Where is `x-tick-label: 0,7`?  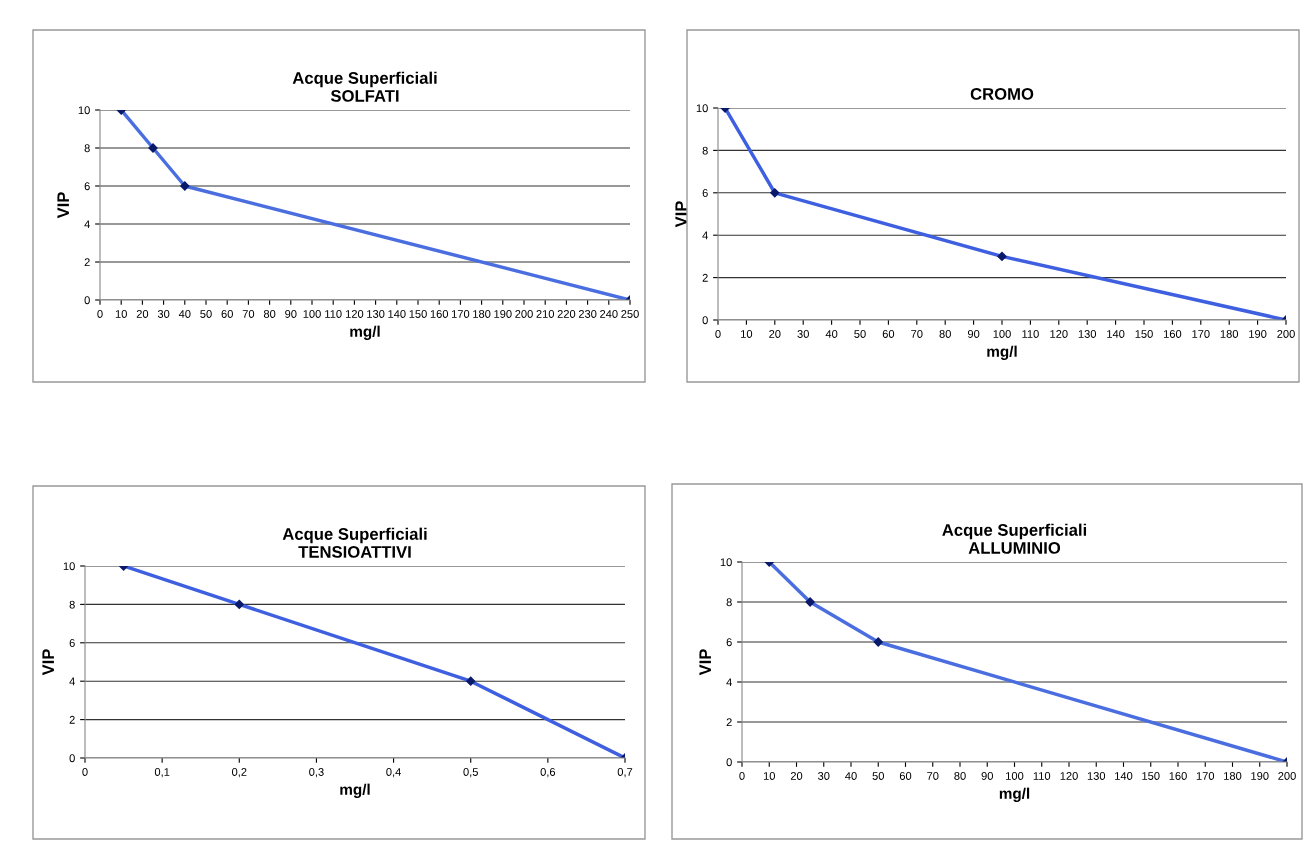
x-tick-label: 0,7 is located at coordinates (625, 773).